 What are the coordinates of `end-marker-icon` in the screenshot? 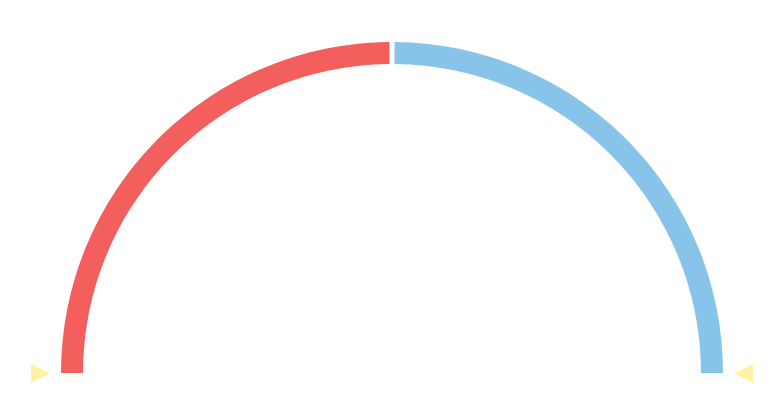 It's located at (743, 373).